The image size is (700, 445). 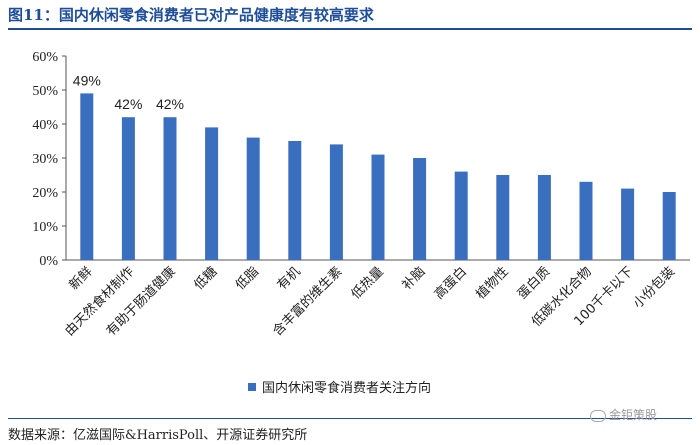 I want to click on x-tick-label: 低脂, so click(x=247, y=278).